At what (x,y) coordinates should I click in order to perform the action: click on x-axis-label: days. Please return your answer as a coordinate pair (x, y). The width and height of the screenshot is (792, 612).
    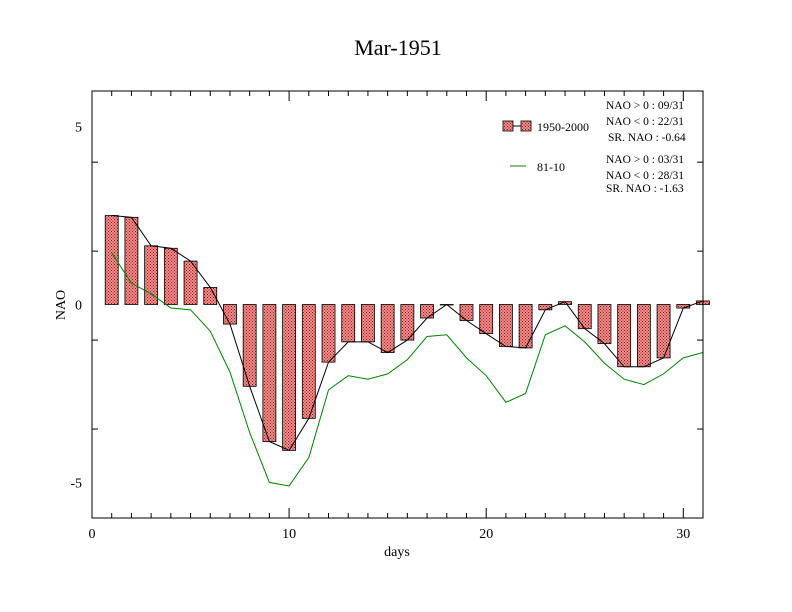
    Looking at the image, I should click on (397, 552).